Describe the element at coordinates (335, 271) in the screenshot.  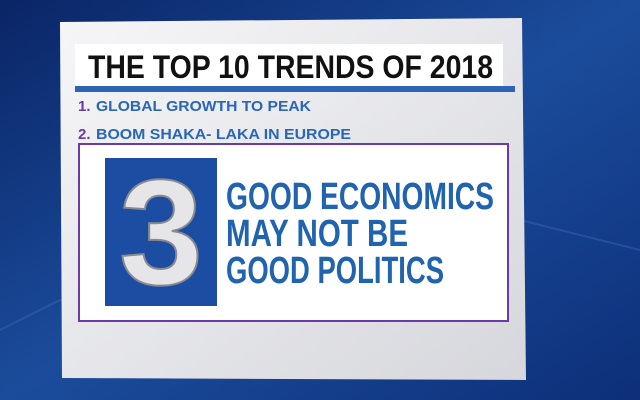
I see `headline-line: GOOD POLITICS` at that location.